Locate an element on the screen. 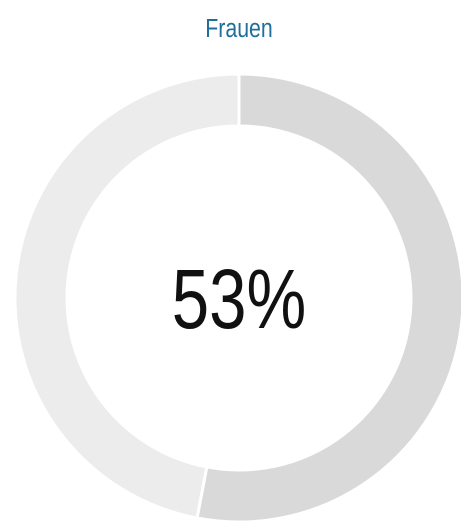 The height and width of the screenshot is (526, 461). center-label: 53% is located at coordinates (239, 300).